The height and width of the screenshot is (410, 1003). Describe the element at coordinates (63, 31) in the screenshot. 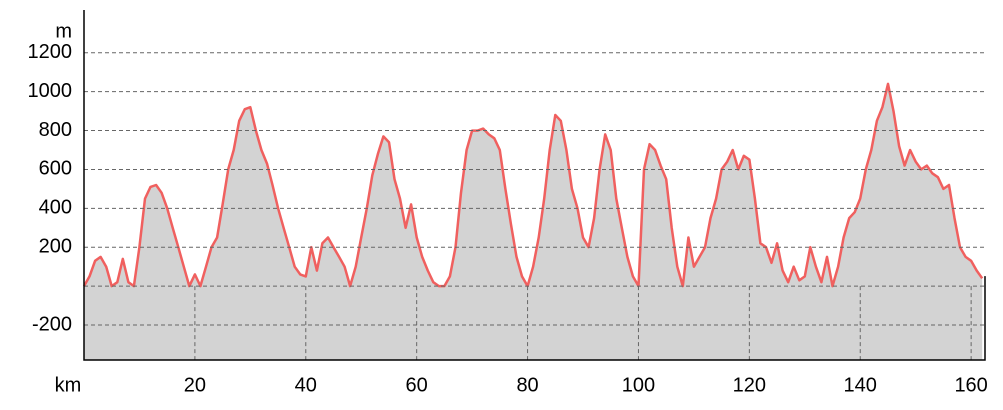

I see `y-unit: m` at that location.